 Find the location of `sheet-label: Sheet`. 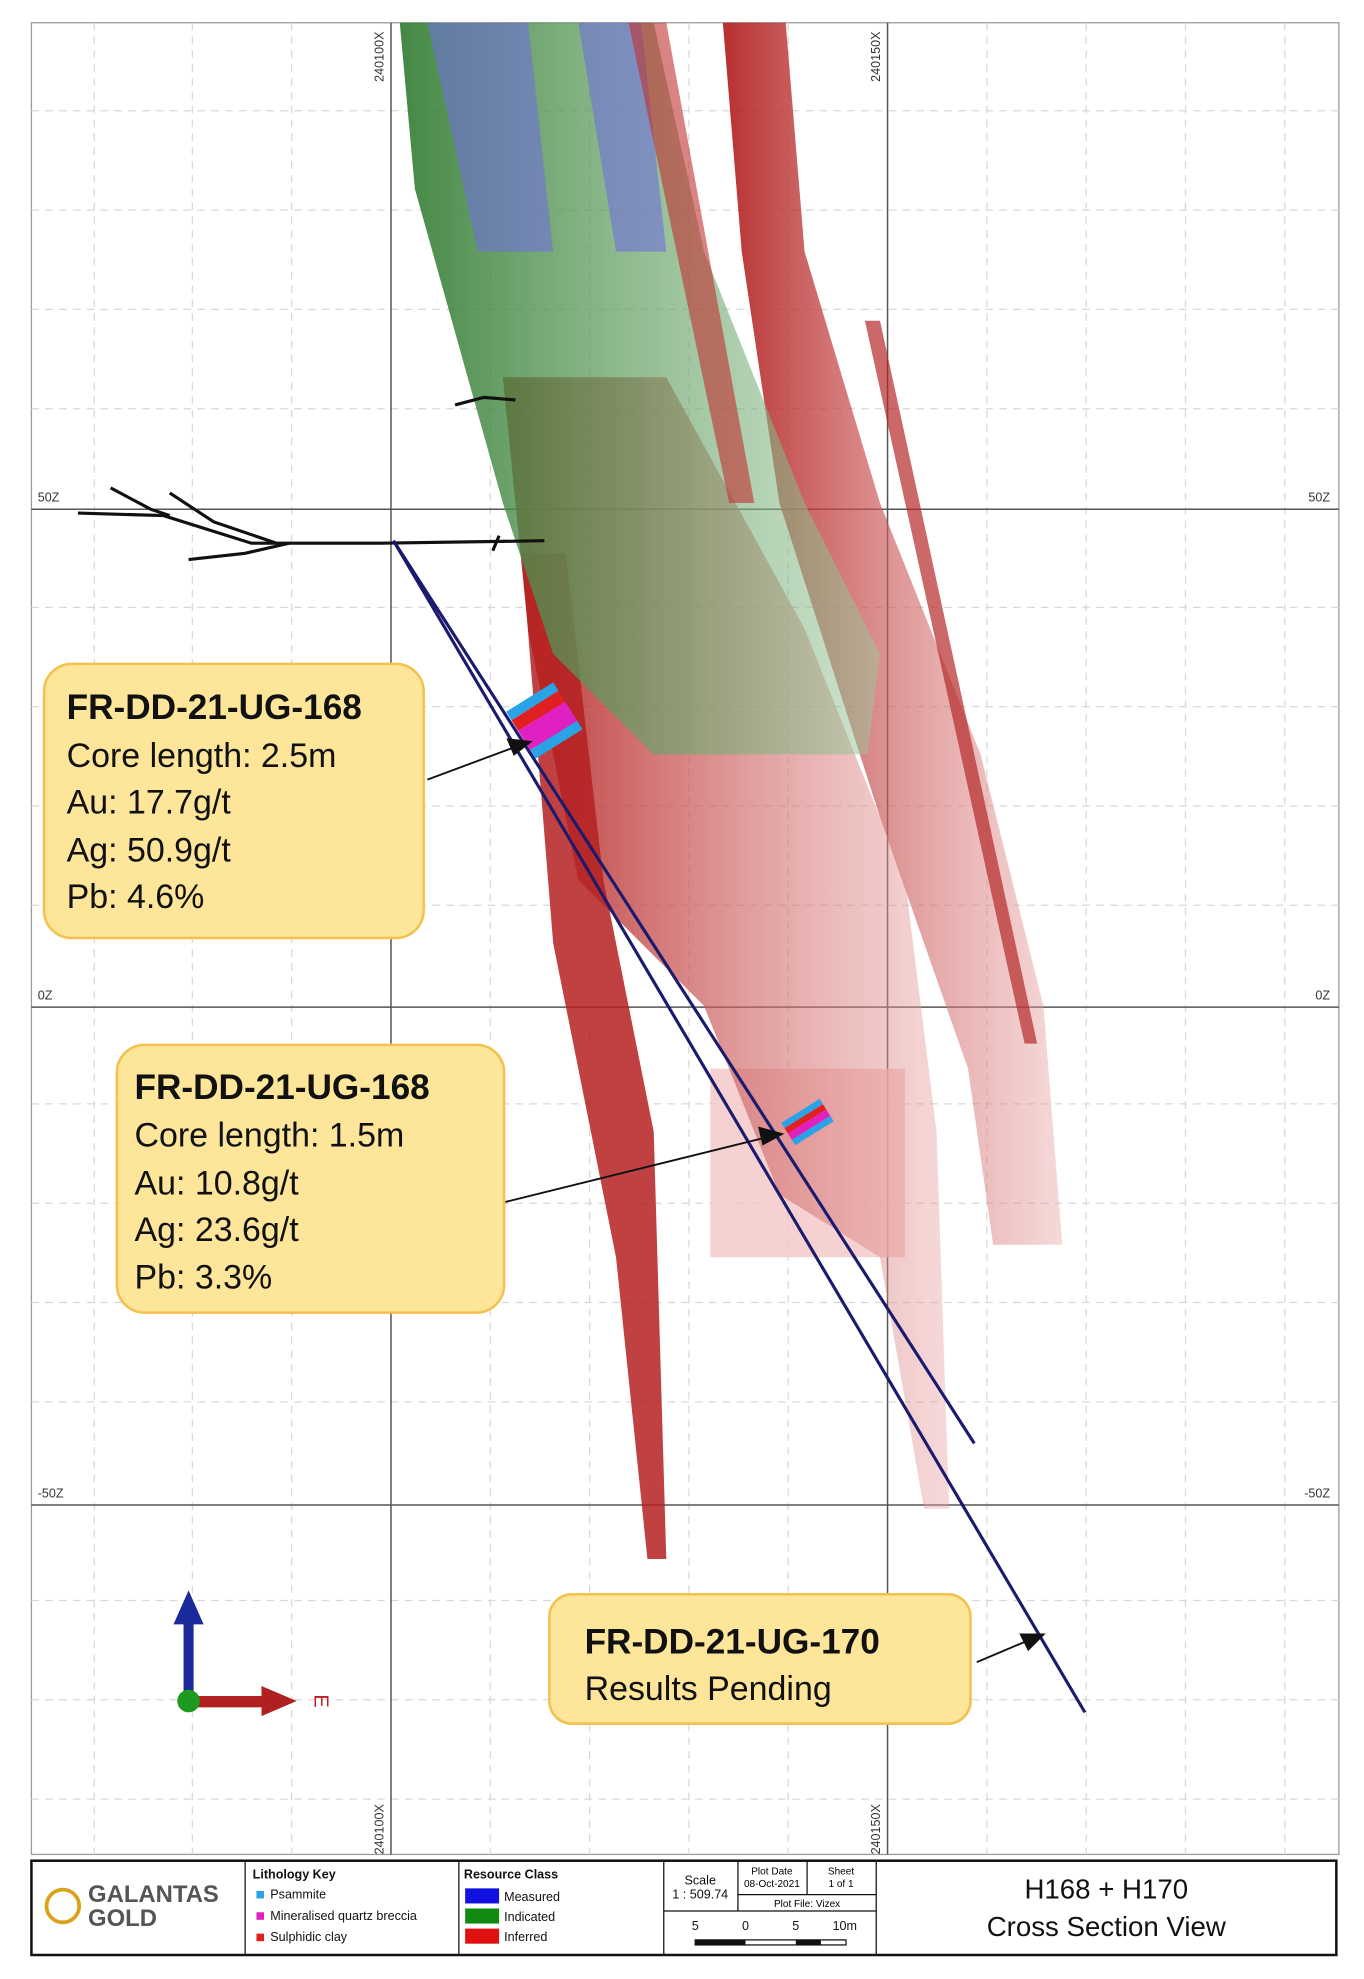

sheet-label: Sheet is located at coordinates (841, 1872).